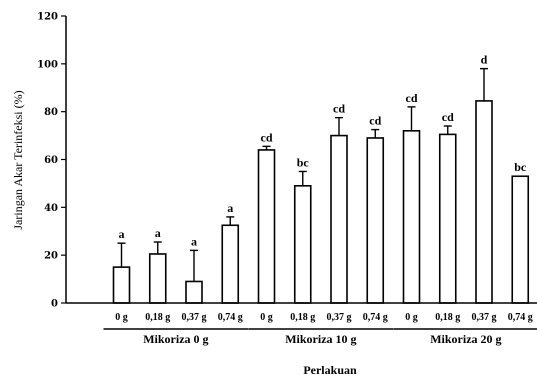 The width and height of the screenshot is (537, 377). I want to click on y-tick-label: 120, so click(47, 17).